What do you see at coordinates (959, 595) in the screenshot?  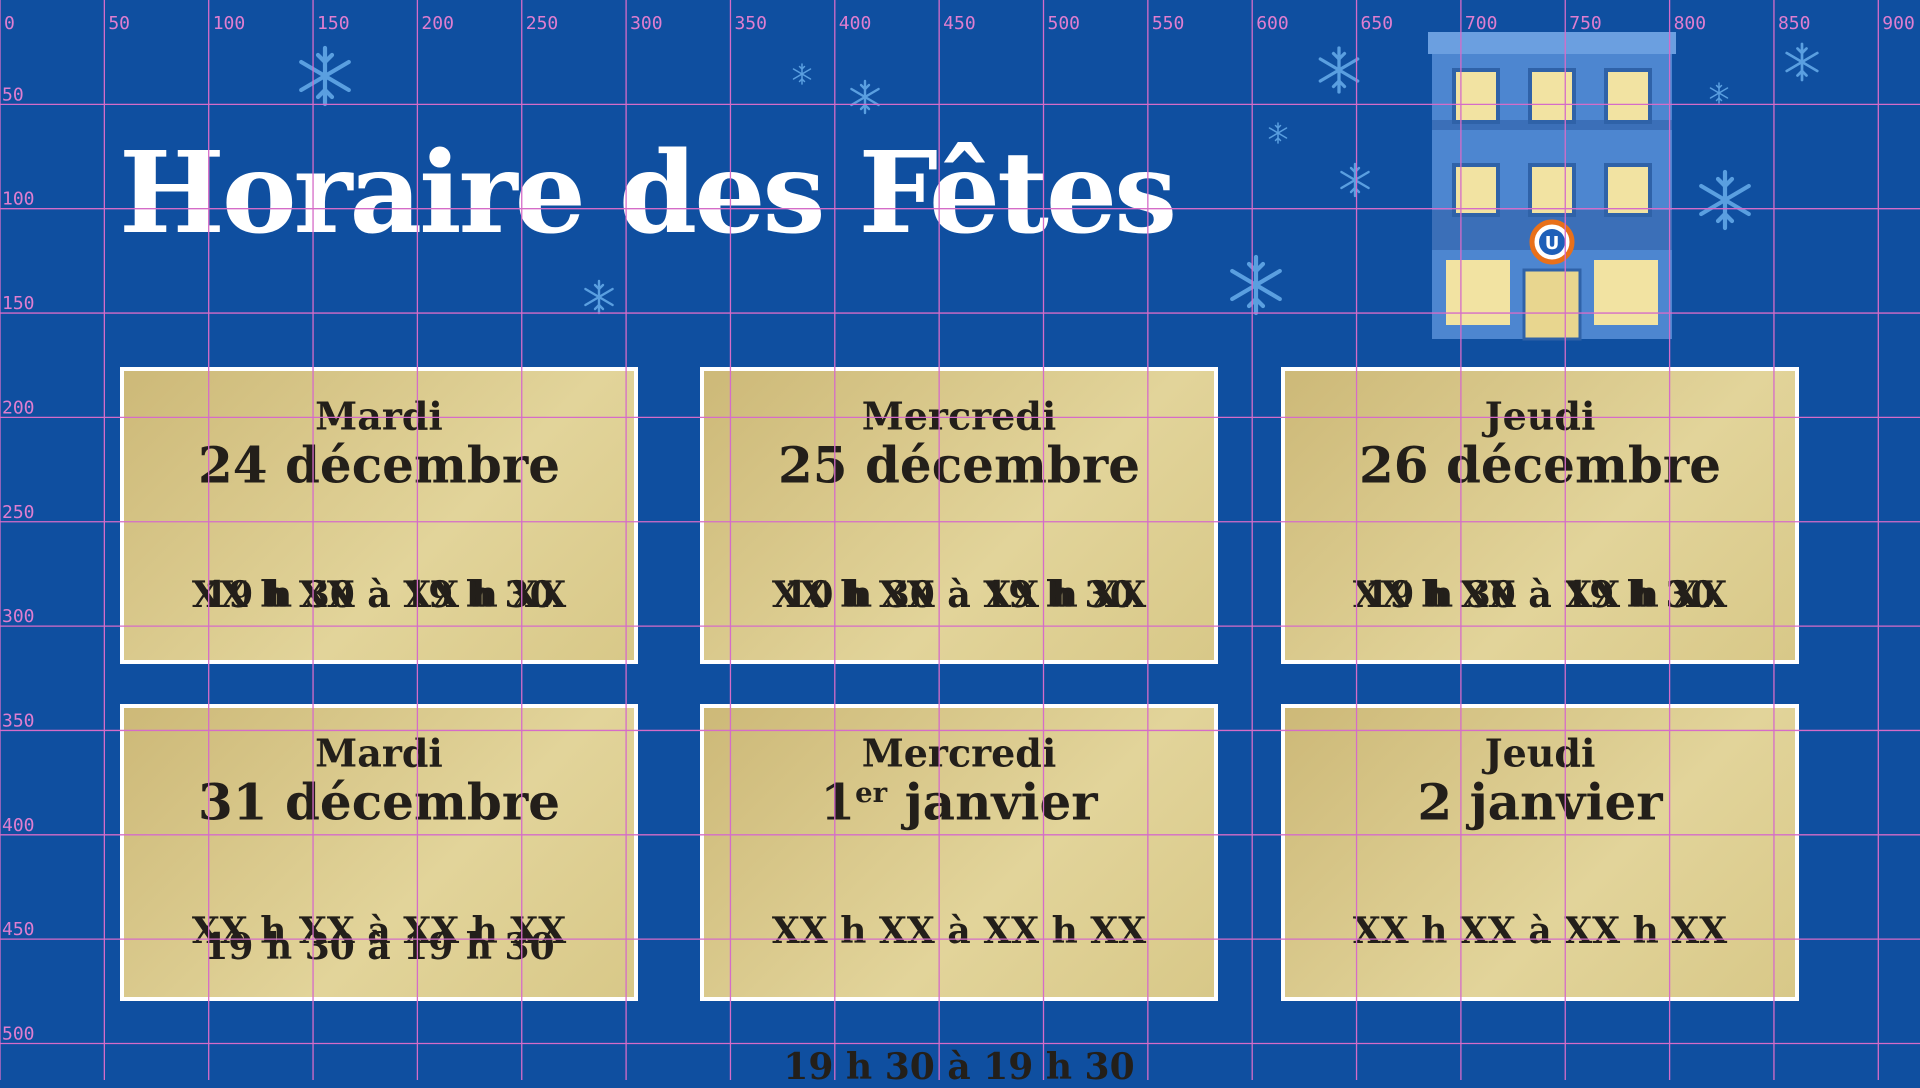 I see `opening-hours: 10 h 30 à 19 h 30` at bounding box center [959, 595].